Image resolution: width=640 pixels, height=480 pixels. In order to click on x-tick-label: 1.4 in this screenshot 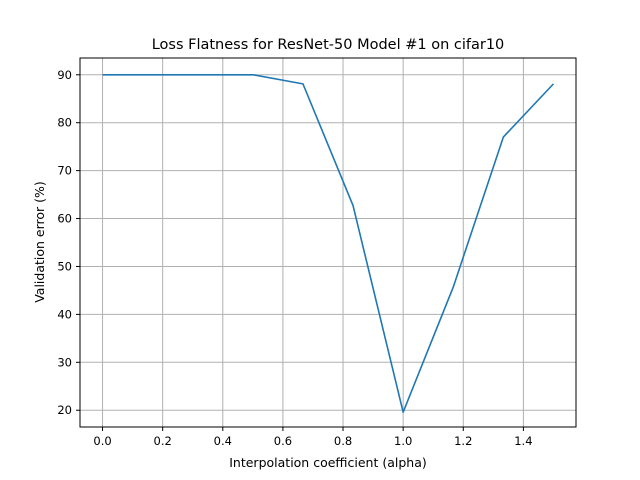, I will do `click(523, 441)`.